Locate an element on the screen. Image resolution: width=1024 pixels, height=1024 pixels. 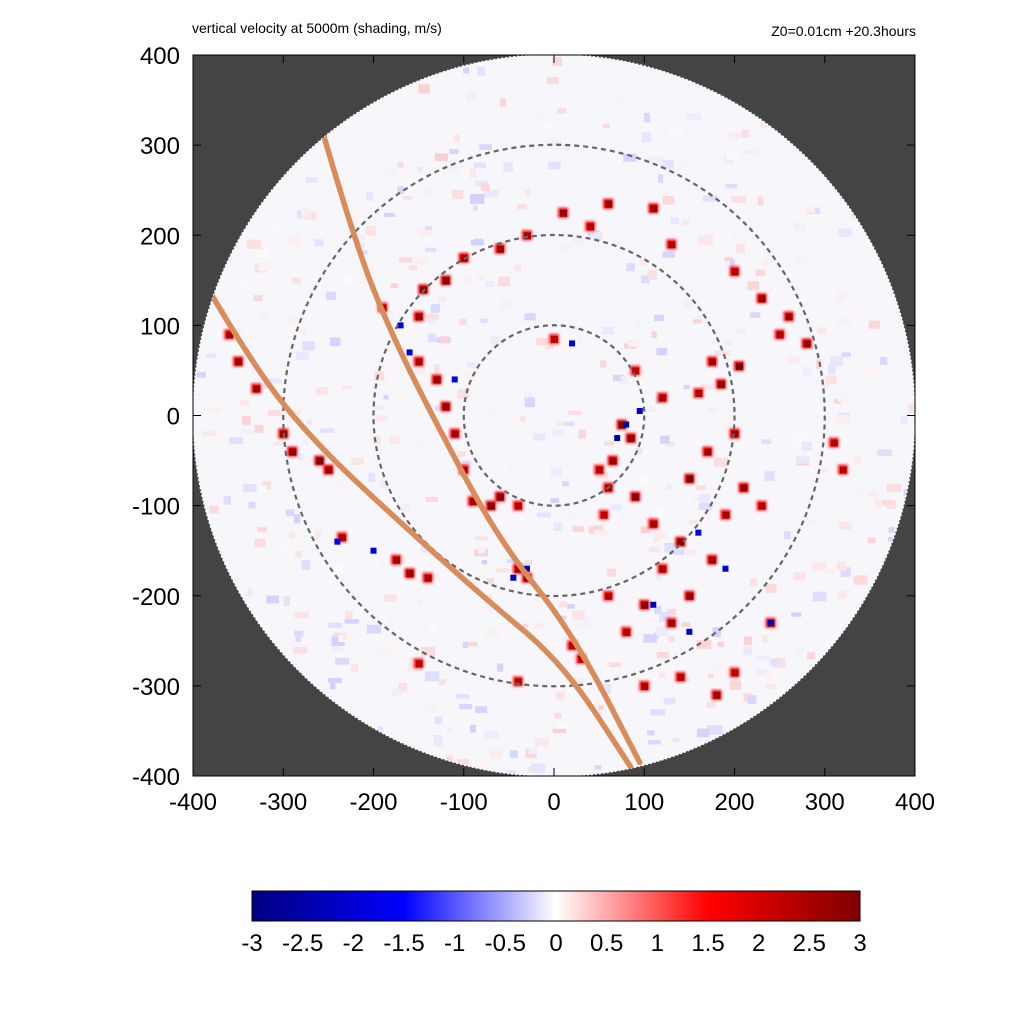
x-tick-label: 300 is located at coordinates (825, 802).